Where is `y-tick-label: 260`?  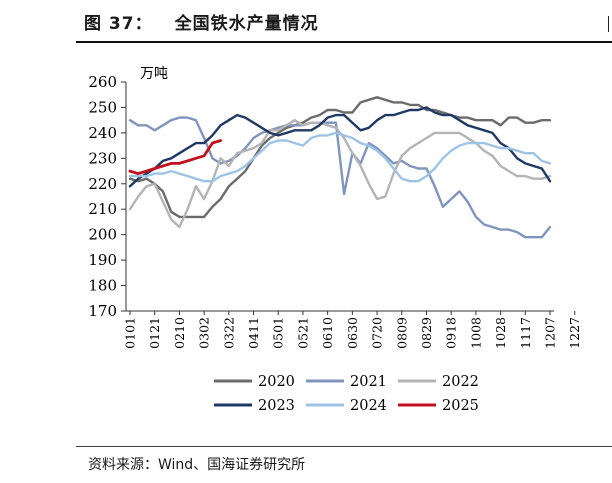 y-tick-label: 260 is located at coordinates (102, 82).